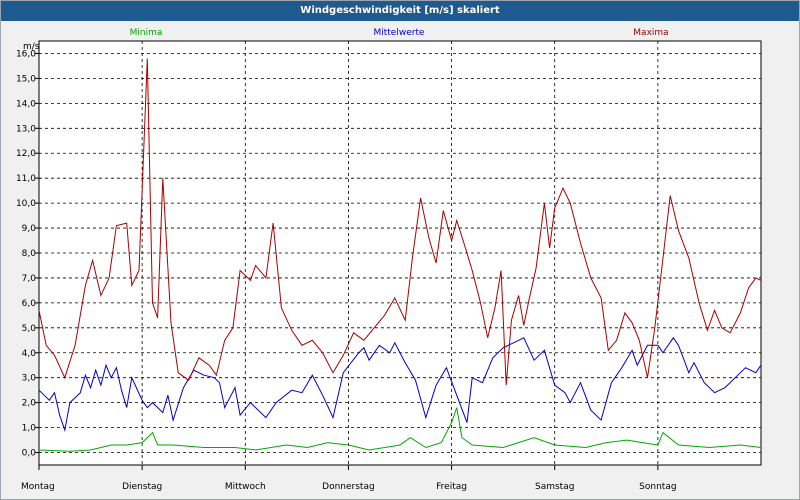 The width and height of the screenshot is (800, 500). What do you see at coordinates (26, 104) in the screenshot?
I see `y-tick-label: 14,0` at bounding box center [26, 104].